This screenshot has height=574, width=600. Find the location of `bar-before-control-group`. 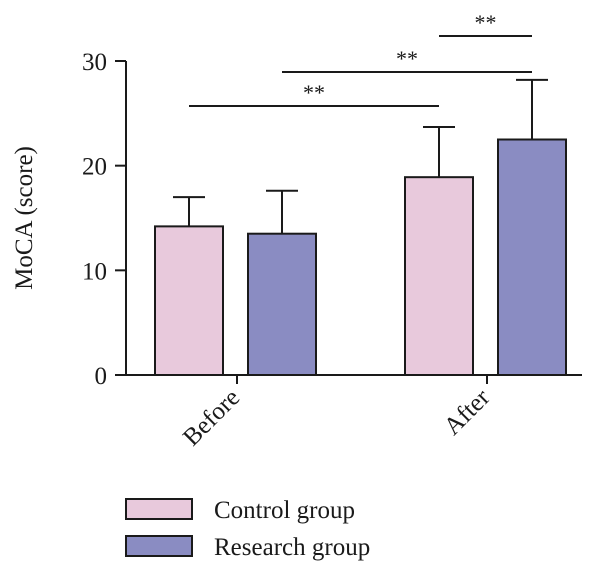

bar-before-control-group is located at coordinates (189, 300).